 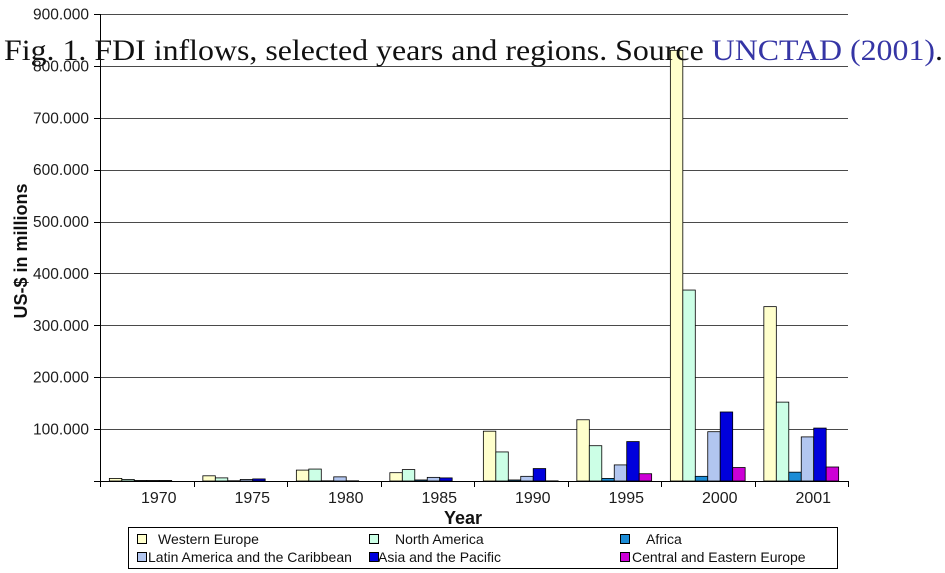 What do you see at coordinates (583, 450) in the screenshot?
I see `bar-western-europe-1995` at bounding box center [583, 450].